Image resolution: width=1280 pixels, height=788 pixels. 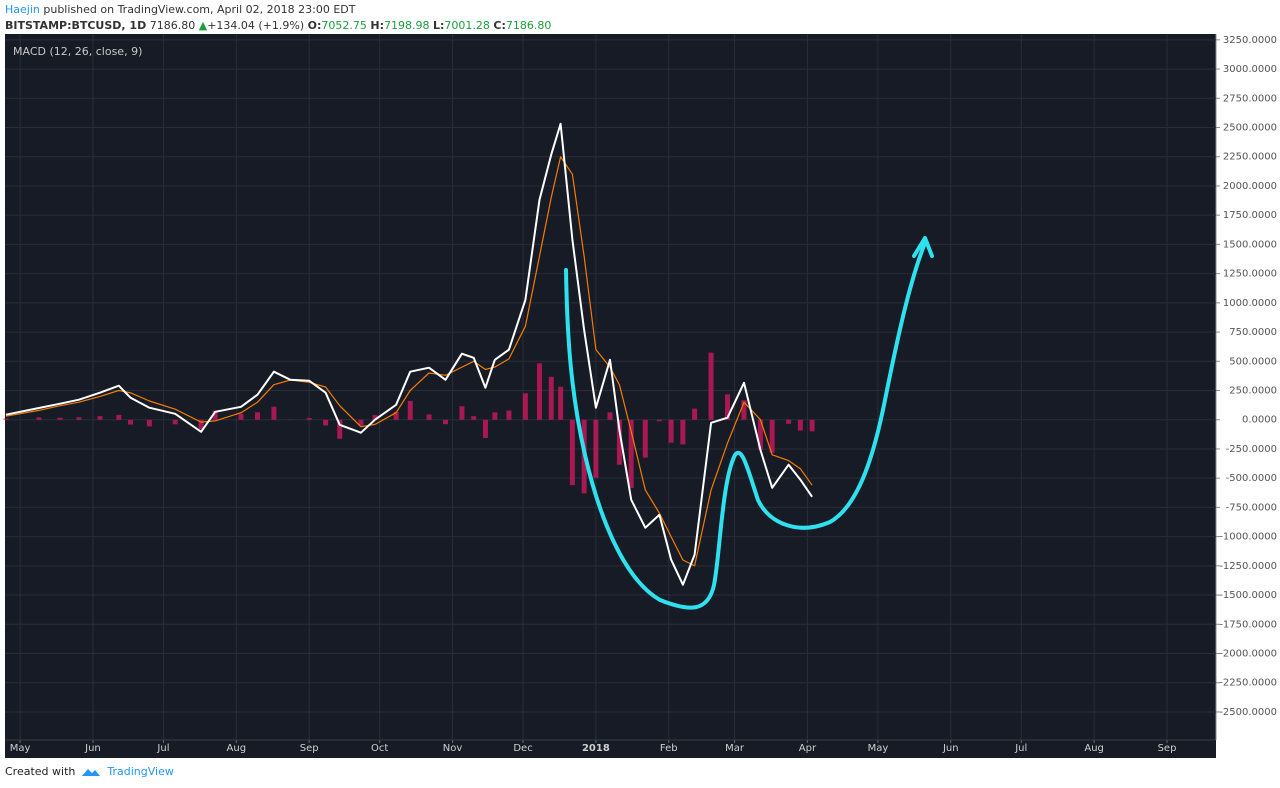 What do you see at coordinates (140, 771) in the screenshot?
I see `brand: TradingView` at bounding box center [140, 771].